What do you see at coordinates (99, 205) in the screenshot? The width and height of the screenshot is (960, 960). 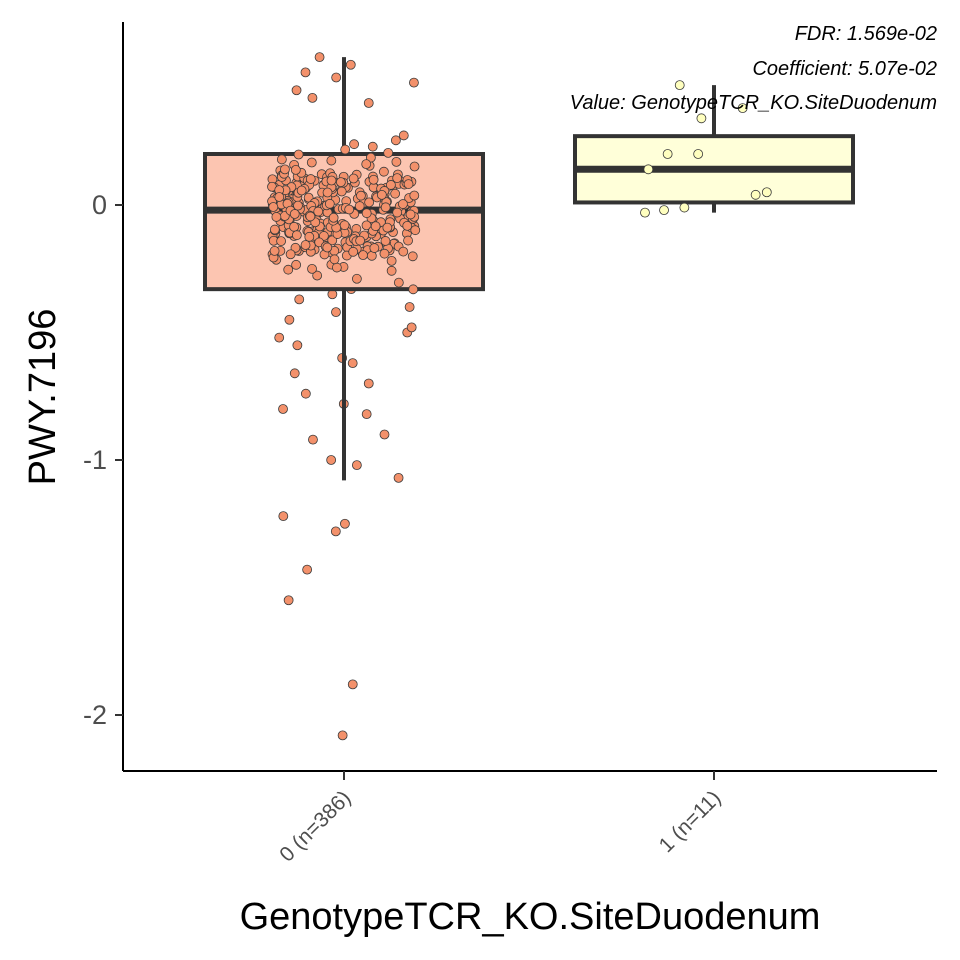 I see `y-tick-label: 0` at bounding box center [99, 205].